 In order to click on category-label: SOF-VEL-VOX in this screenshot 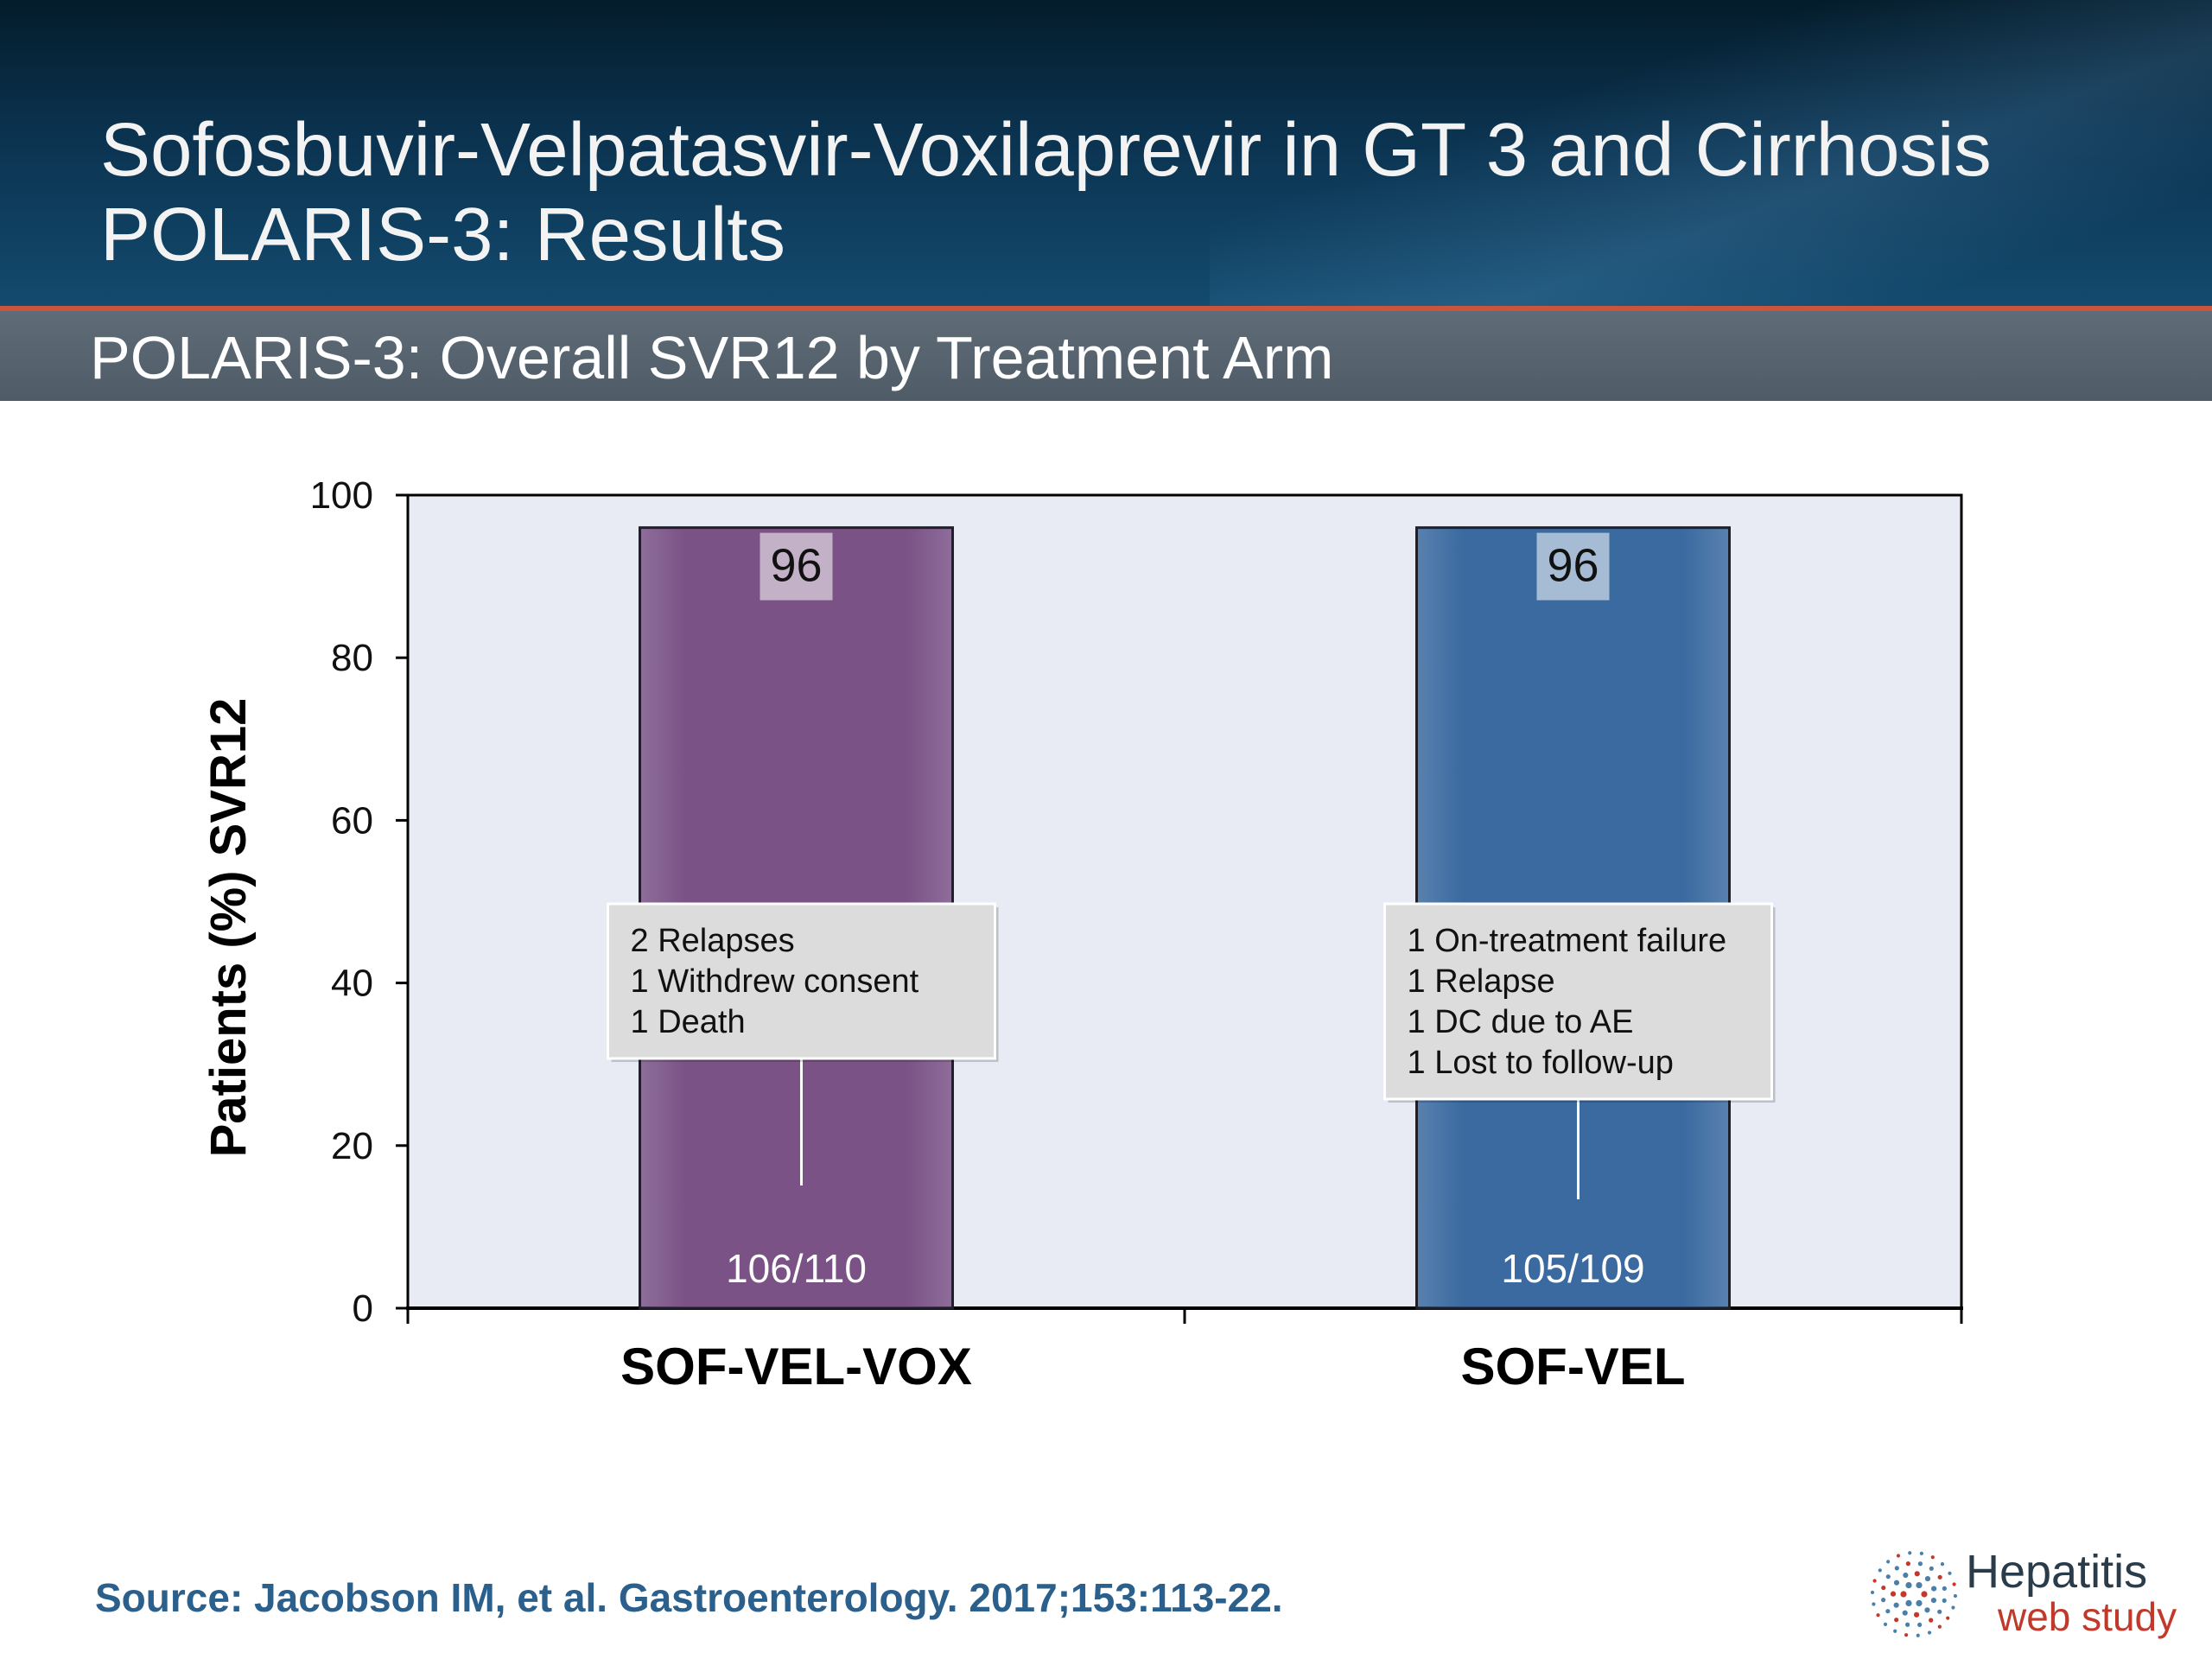, I will do `click(796, 1366)`.